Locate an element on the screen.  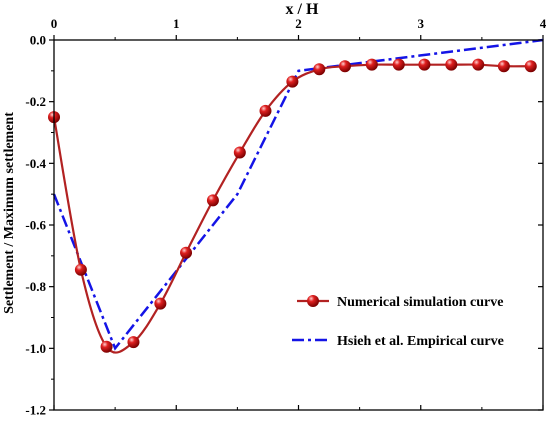
y-tick-label: -1.0 is located at coordinates (35, 348).